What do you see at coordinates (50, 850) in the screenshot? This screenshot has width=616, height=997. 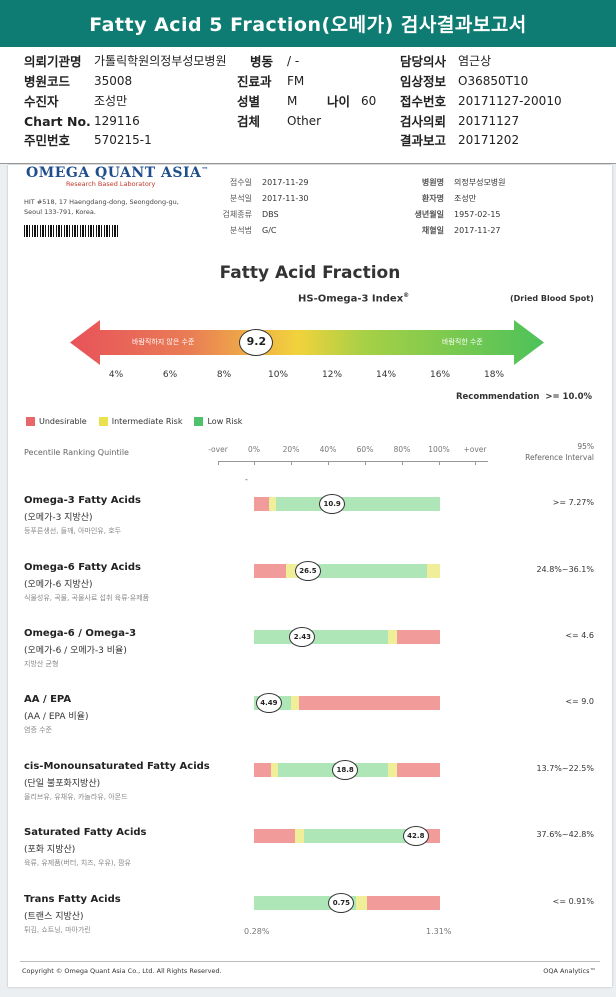 I see `fatty-acid-korean: (포화 지방산)` at bounding box center [50, 850].